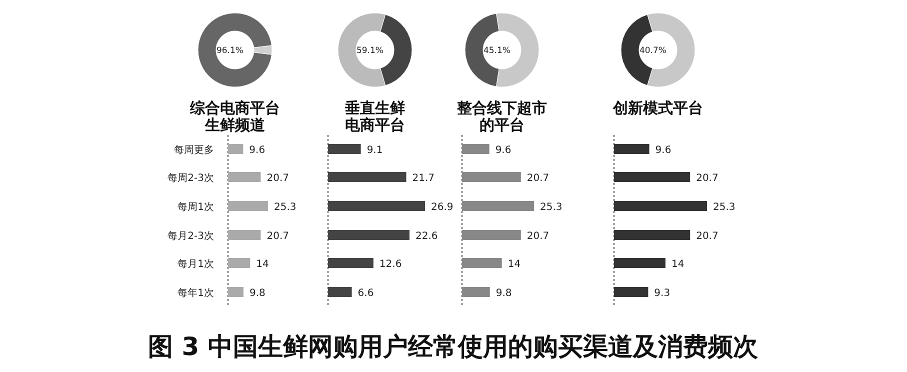 Image resolution: width=907 pixels, height=372 pixels. What do you see at coordinates (196, 293) in the screenshot?
I see `y-tick-label: 每年1次` at bounding box center [196, 293].